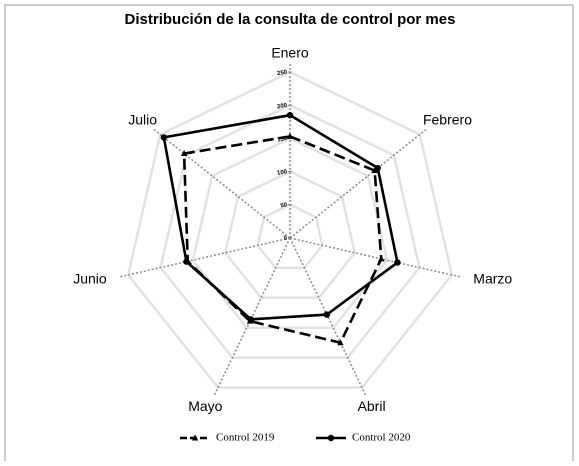 Image resolution: width=579 pixels, height=466 pixels. Describe the element at coordinates (284, 205) in the screenshot. I see `tick-label: 50` at that location.